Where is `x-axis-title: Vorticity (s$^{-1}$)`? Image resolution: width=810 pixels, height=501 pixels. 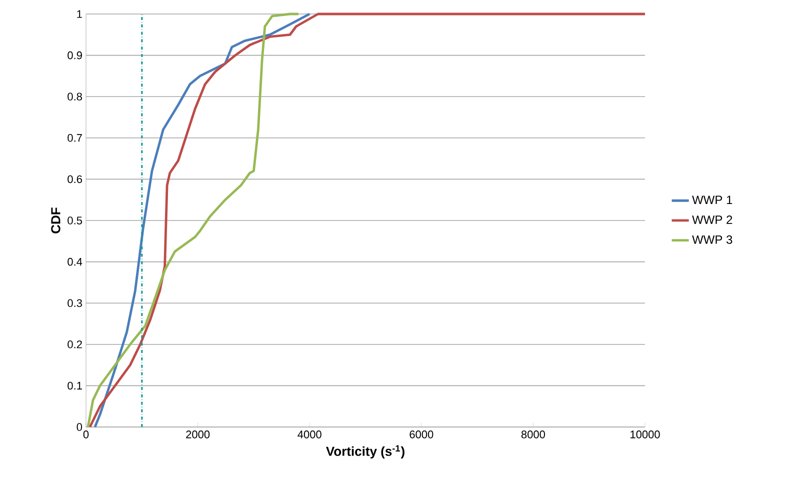 x-axis-title: Vorticity (s$^{-1}$) is located at coordinates (365, 451).